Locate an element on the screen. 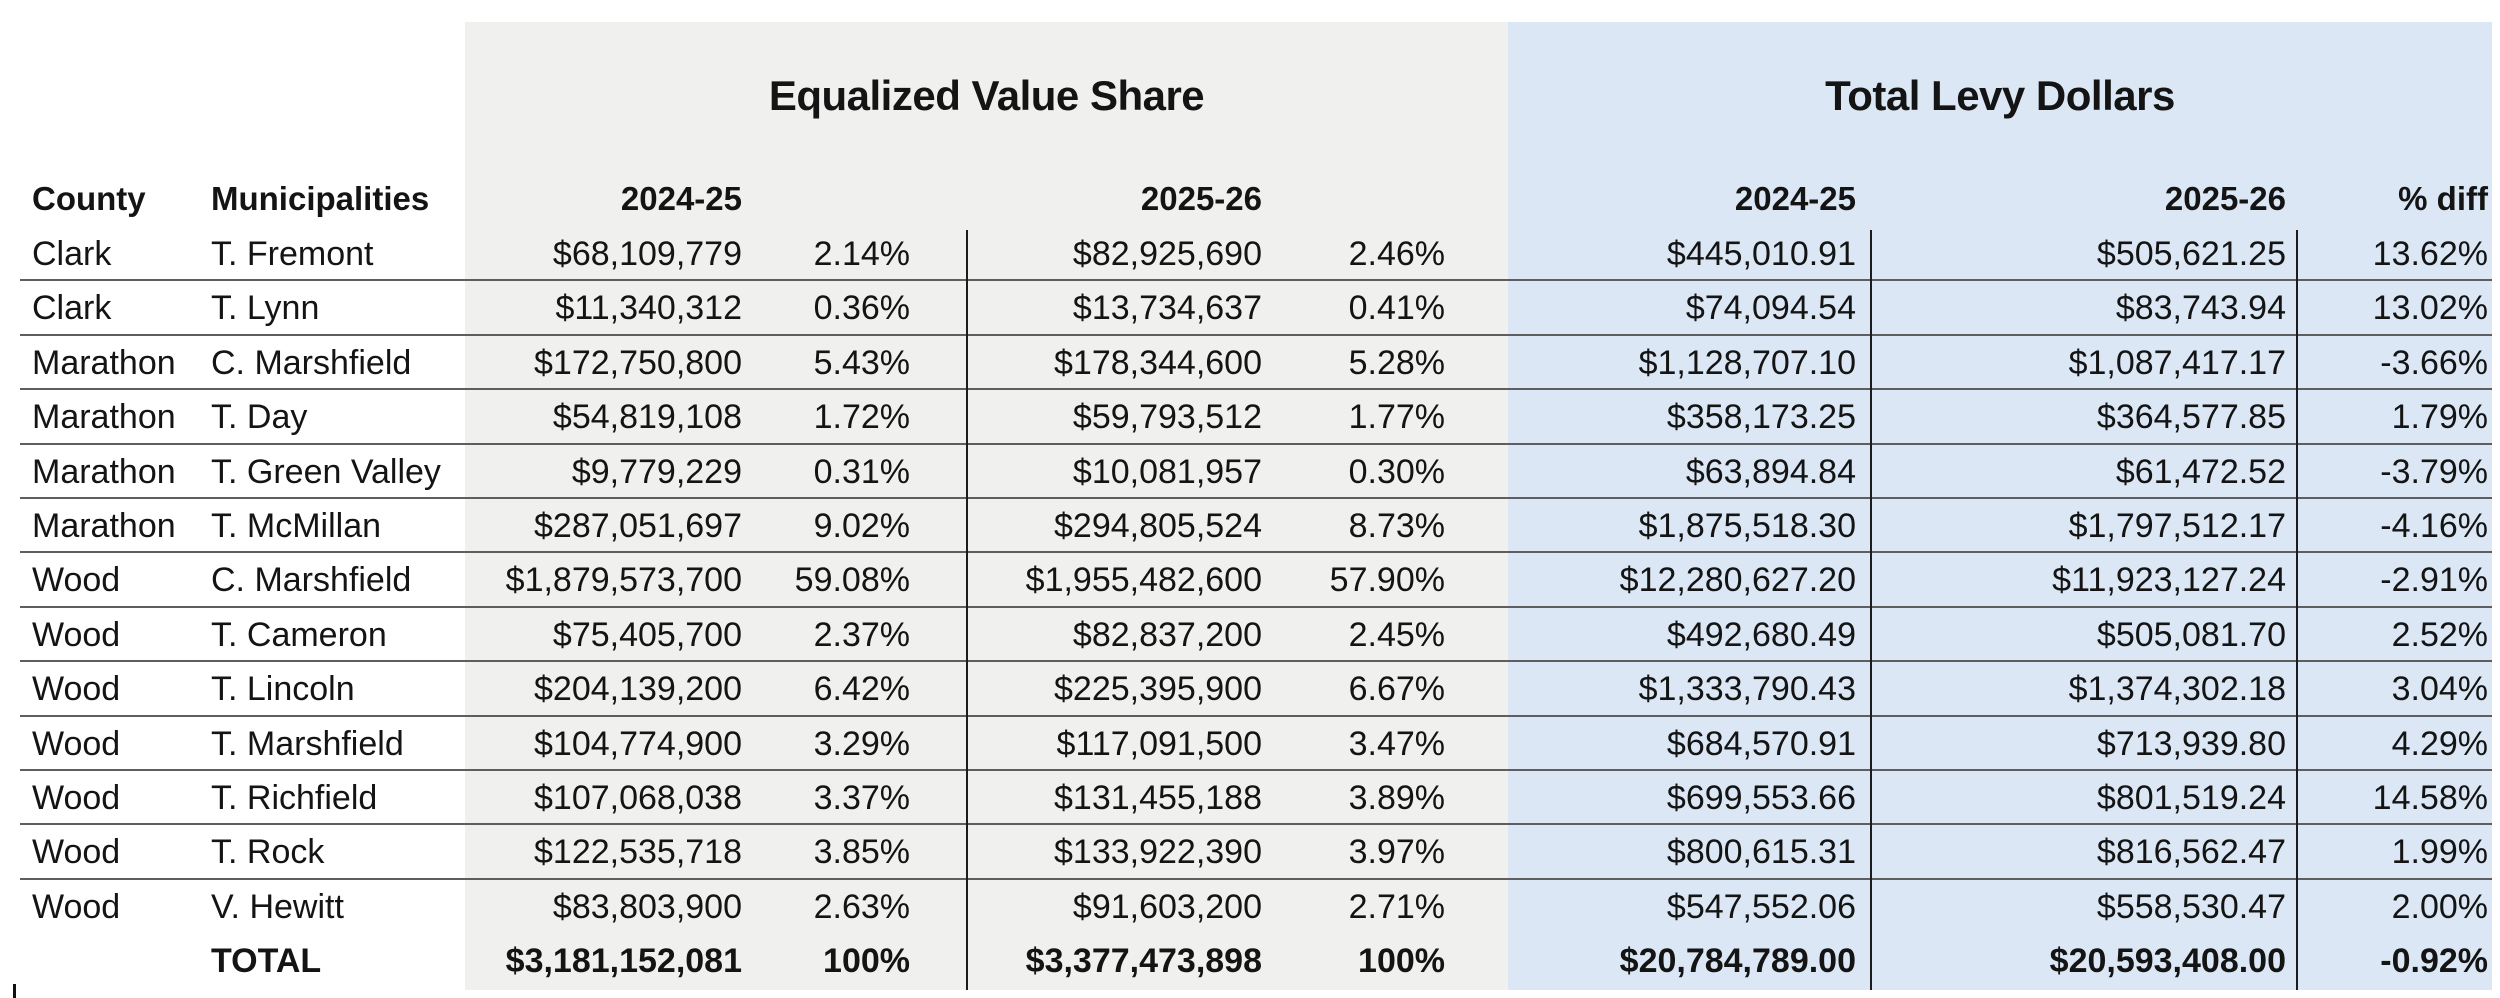  cell-levy-2024: $1,333,790.43 is located at coordinates (1747, 689).